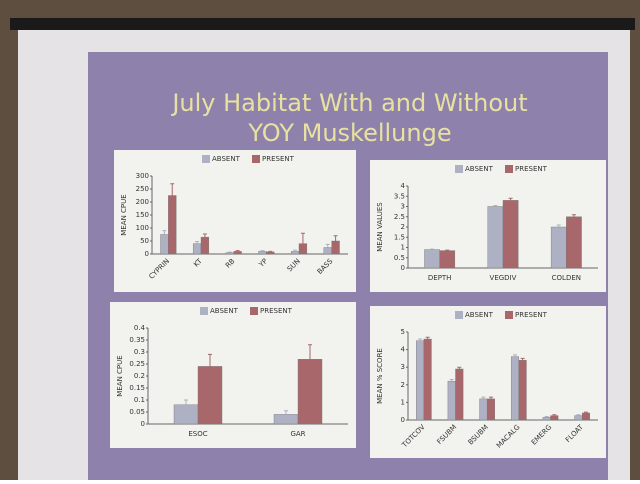 The image size is (640, 484). I want to click on y-axis-label: MEAN VALUES, so click(380, 227).